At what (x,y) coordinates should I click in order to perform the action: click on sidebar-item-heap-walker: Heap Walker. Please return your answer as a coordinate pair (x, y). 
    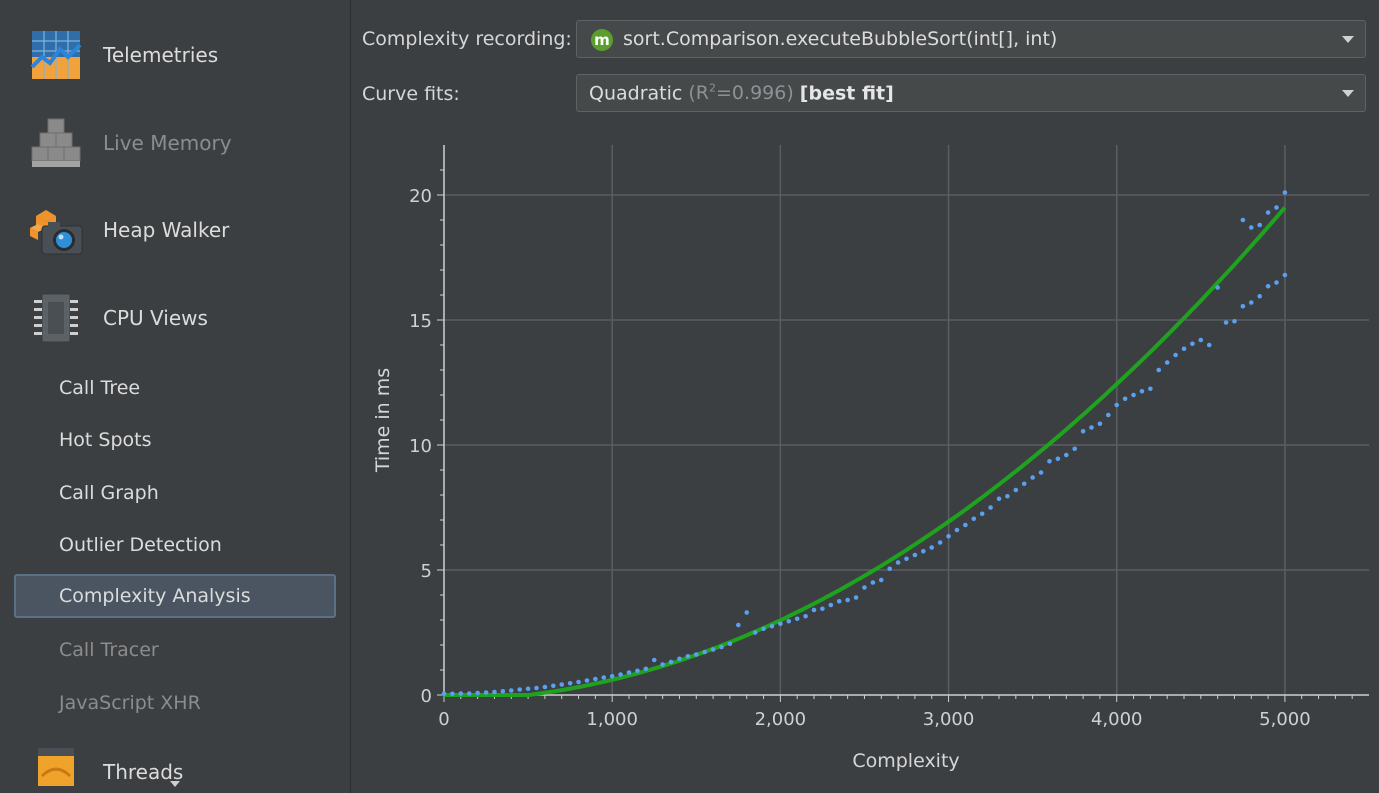
    Looking at the image, I should click on (175, 230).